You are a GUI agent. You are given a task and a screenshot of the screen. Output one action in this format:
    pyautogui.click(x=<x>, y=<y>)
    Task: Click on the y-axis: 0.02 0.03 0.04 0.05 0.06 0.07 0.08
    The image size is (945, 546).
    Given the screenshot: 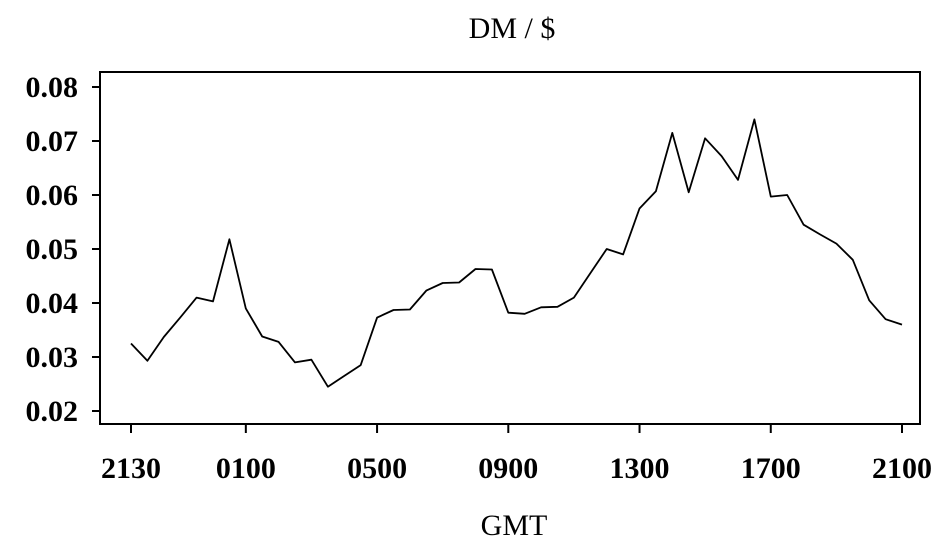 What is the action you would take?
    pyautogui.click(x=63, y=249)
    